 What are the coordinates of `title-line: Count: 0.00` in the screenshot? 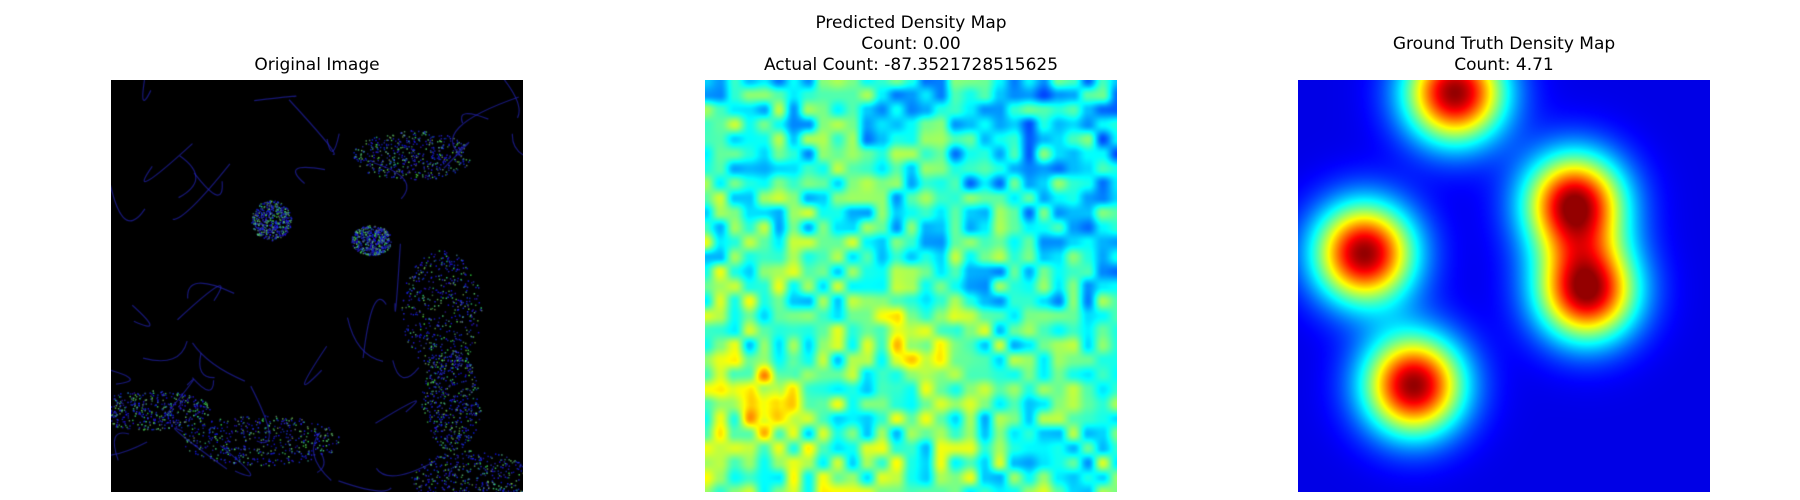 It's located at (911, 44).